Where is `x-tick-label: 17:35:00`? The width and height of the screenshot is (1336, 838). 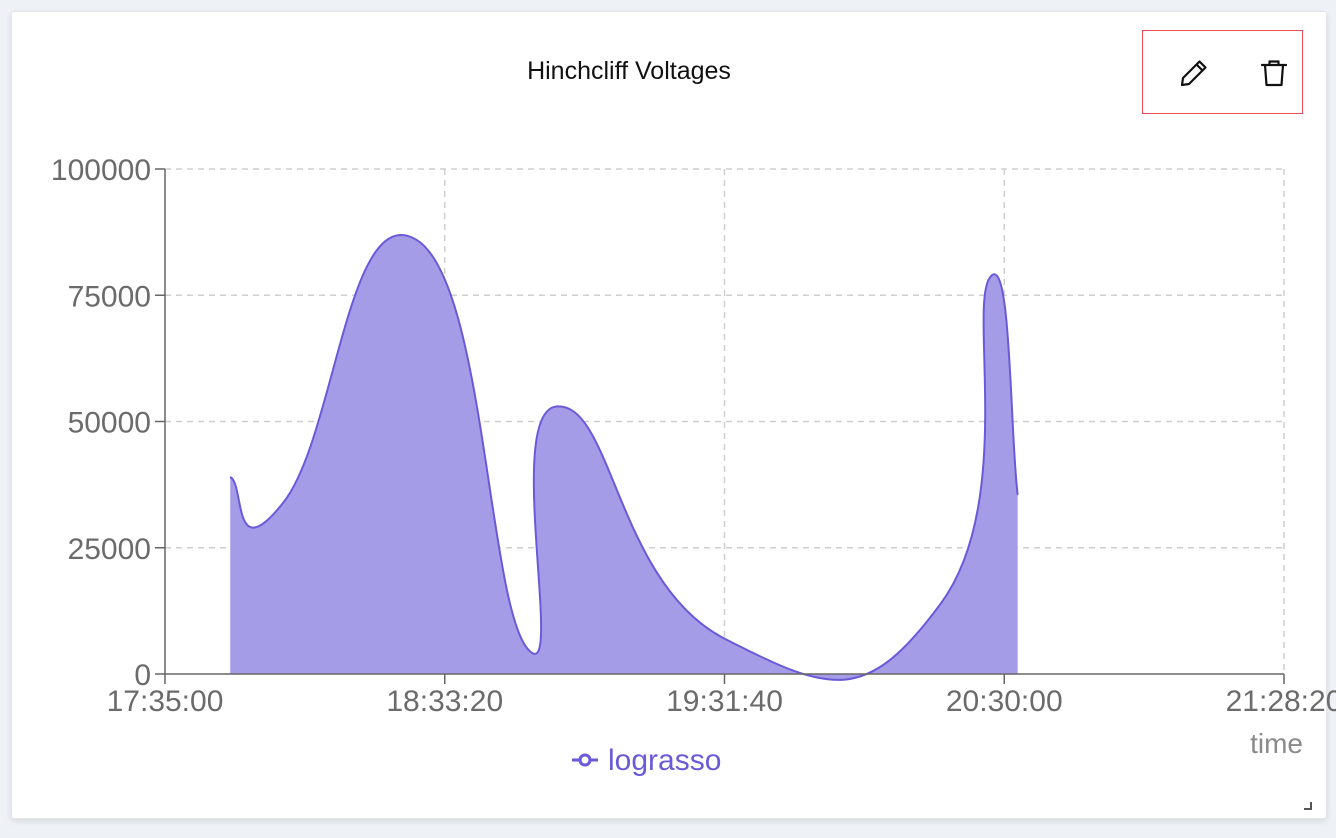
x-tick-label: 17:35:00 is located at coordinates (165, 701).